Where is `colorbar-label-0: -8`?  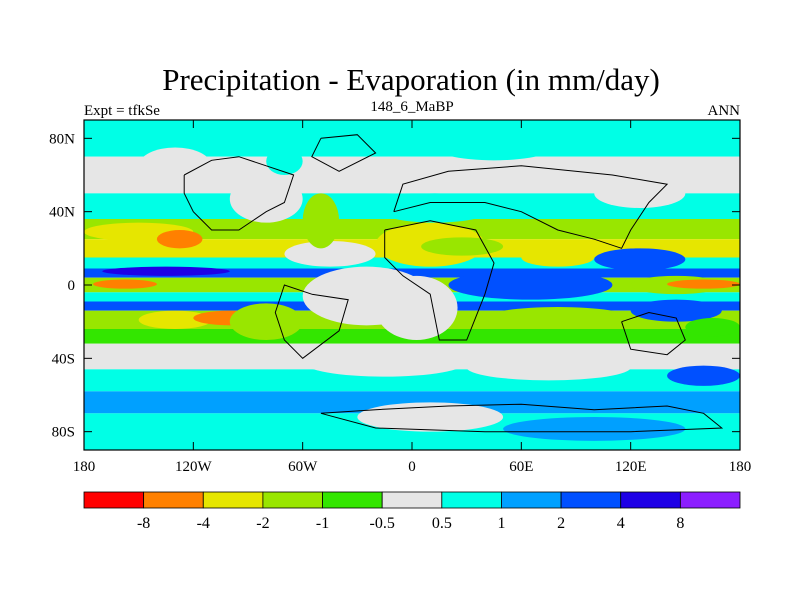
colorbar-label-0: -8 is located at coordinates (143, 523).